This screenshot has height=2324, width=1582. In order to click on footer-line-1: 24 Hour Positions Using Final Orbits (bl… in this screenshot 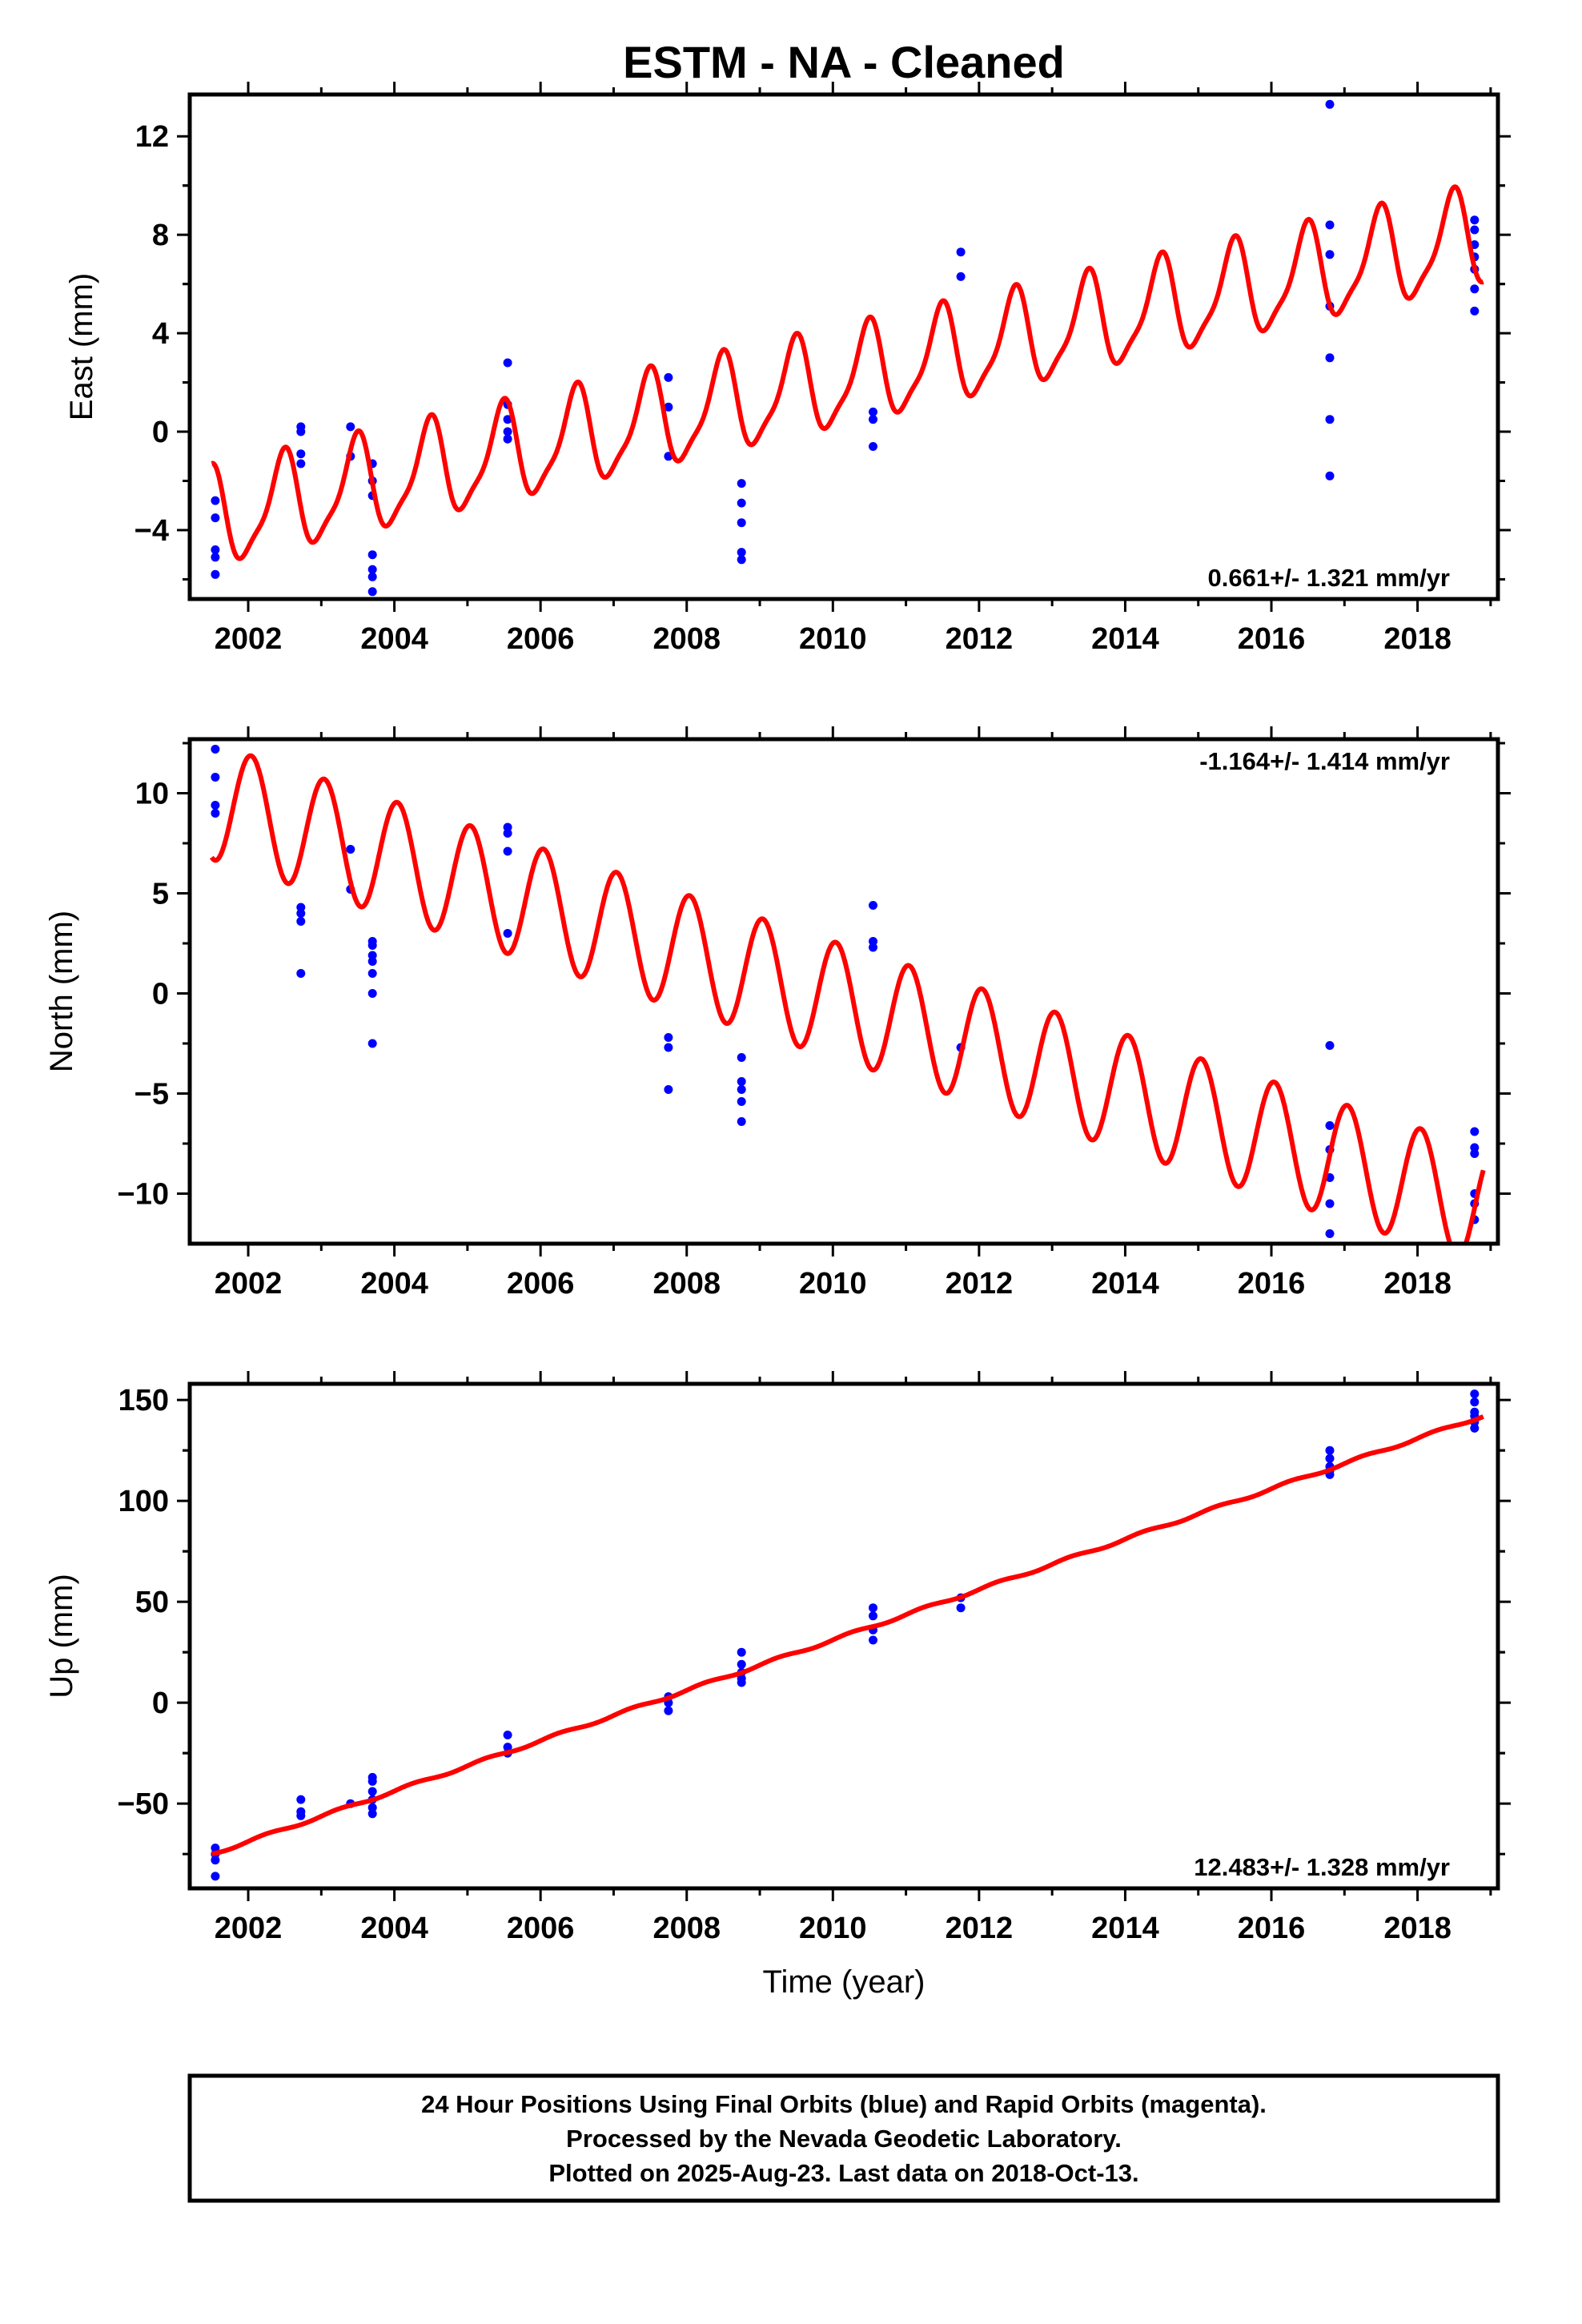, I will do `click(844, 2104)`.